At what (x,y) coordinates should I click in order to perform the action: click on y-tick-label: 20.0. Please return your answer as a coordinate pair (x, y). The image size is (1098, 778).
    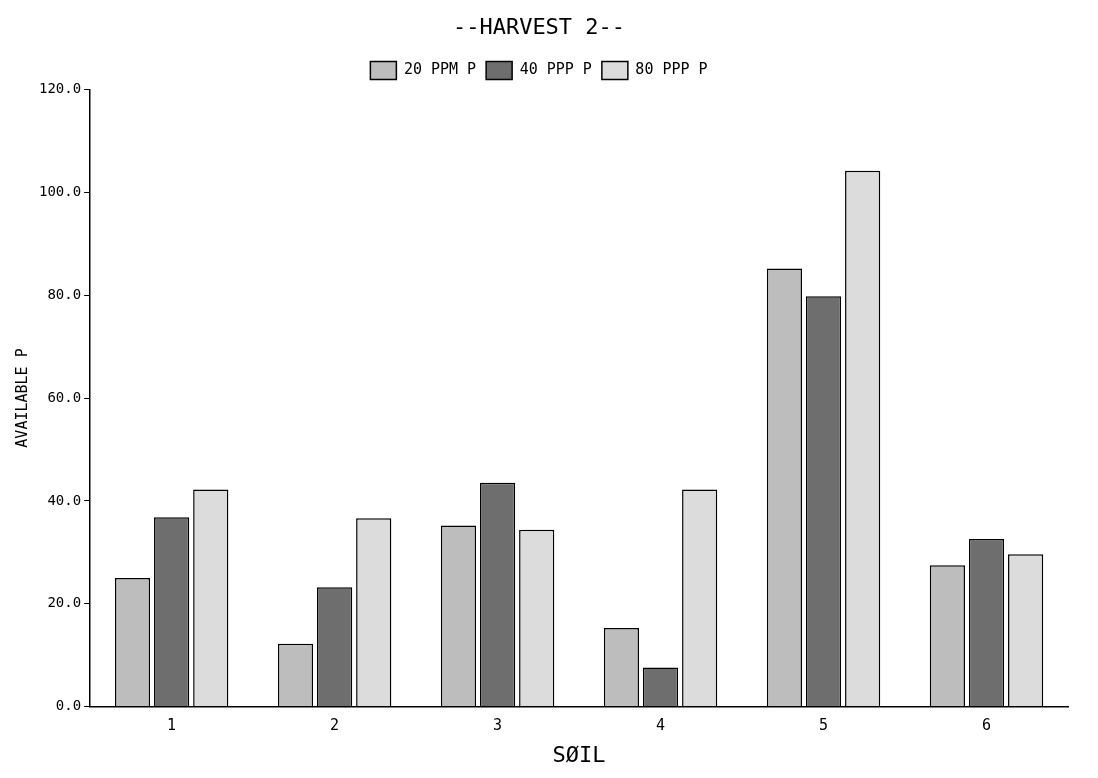
    Looking at the image, I should click on (64, 602).